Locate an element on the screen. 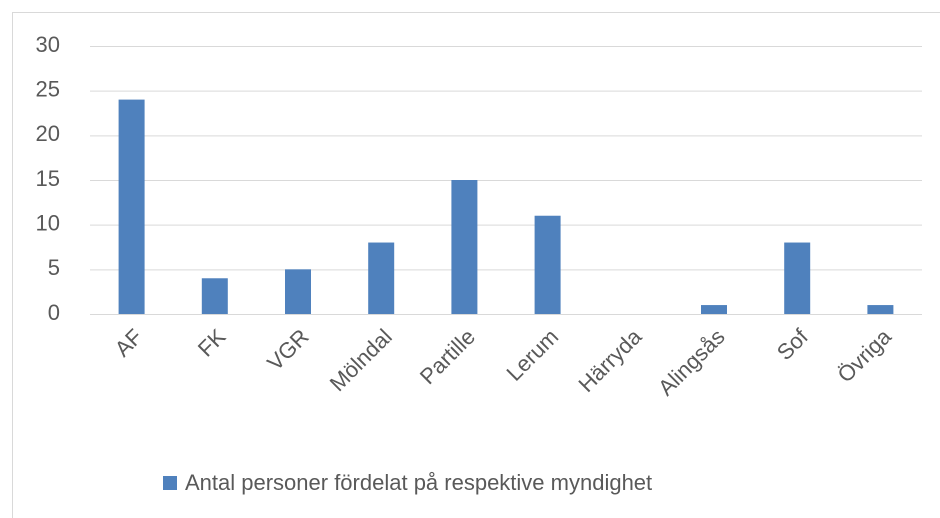 The image size is (940, 518). x-tick-label: Härryda is located at coordinates (610, 360).